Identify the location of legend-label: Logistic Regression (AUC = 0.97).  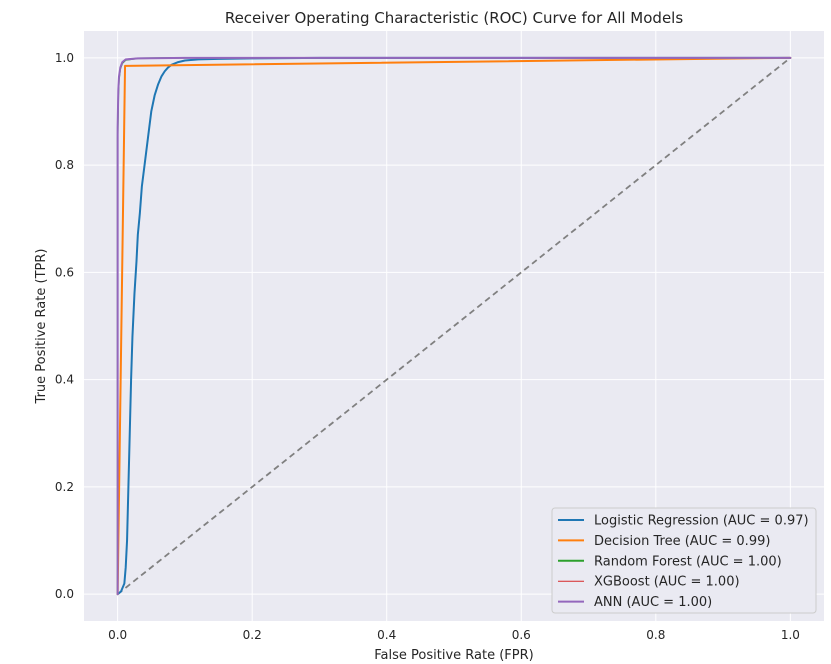
(701, 521).